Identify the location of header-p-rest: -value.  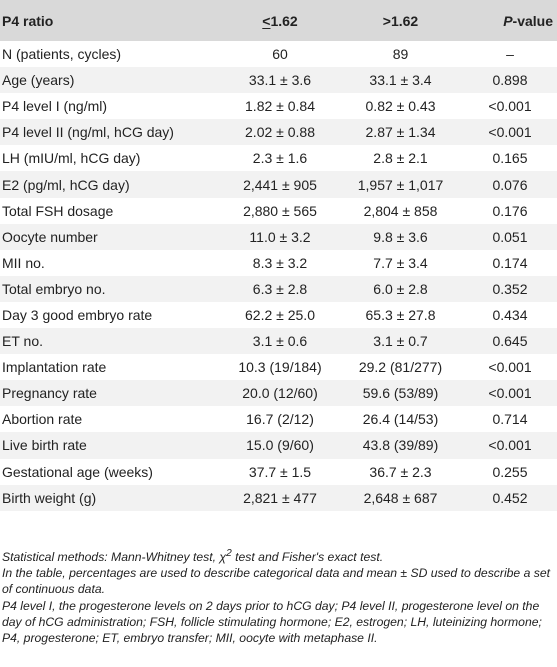
(532, 20).